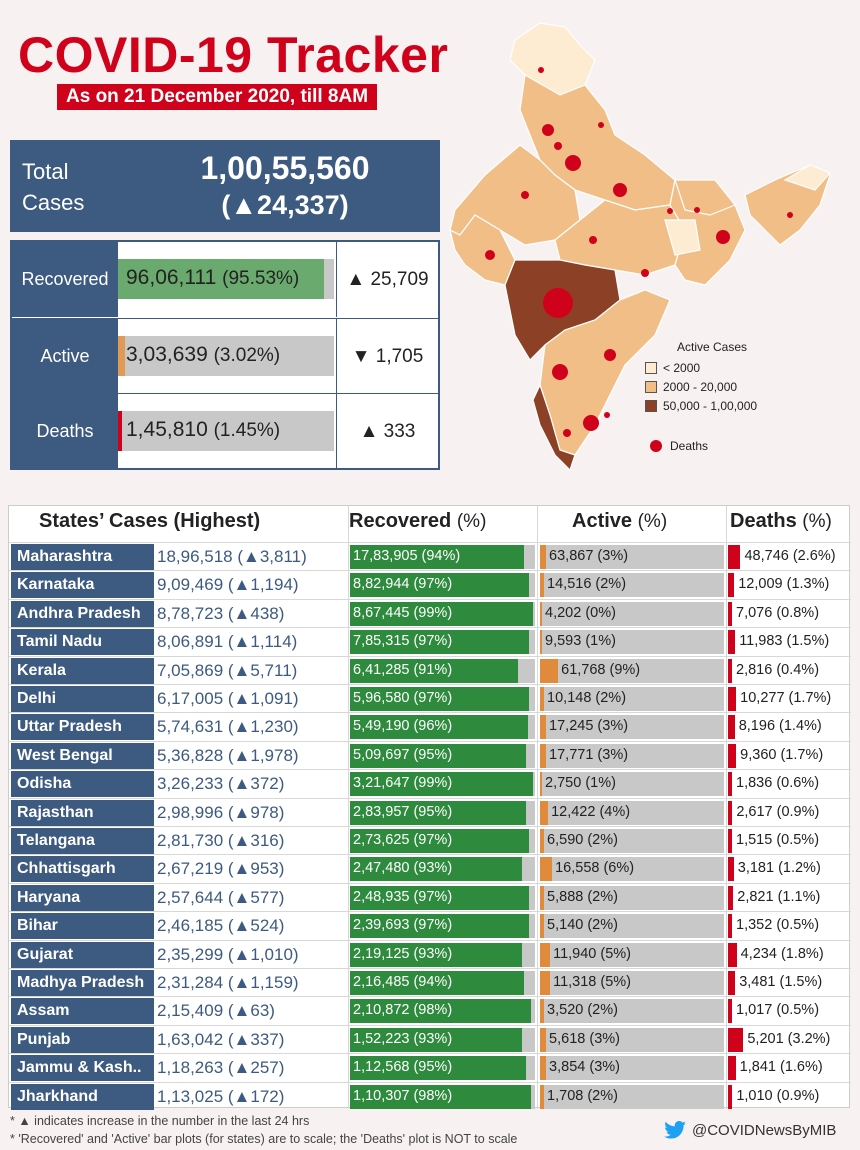 The width and height of the screenshot is (860, 1150). Describe the element at coordinates (216, 1011) in the screenshot. I see `state-cases: 2,15,409 (▲63)` at that location.